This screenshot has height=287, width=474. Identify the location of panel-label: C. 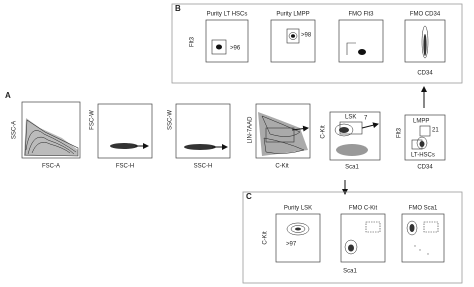
(249, 196).